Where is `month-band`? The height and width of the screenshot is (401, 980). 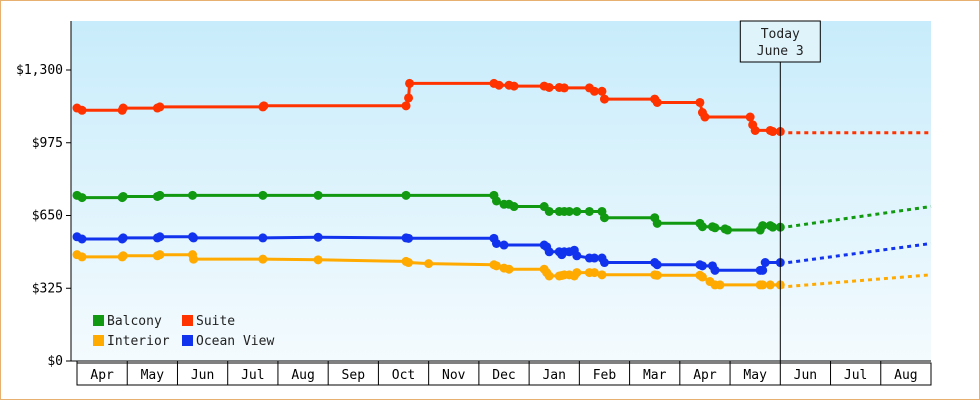
month-band is located at coordinates (504, 374).